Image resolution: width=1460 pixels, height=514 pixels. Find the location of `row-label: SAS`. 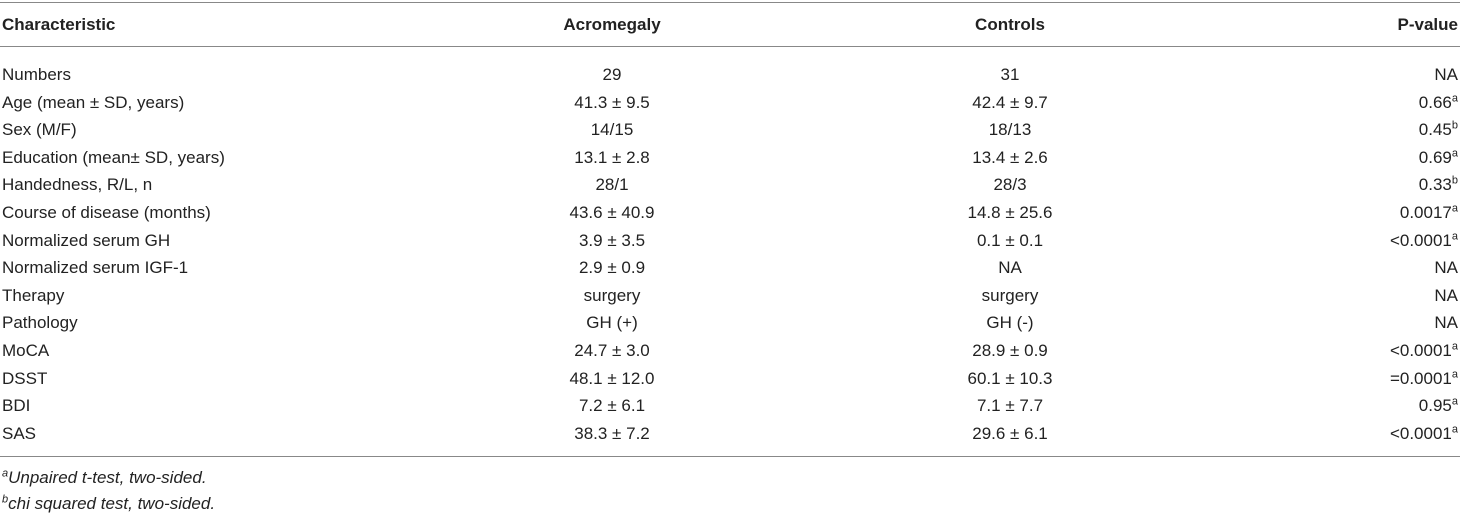

row-label: SAS is located at coordinates (19, 433).